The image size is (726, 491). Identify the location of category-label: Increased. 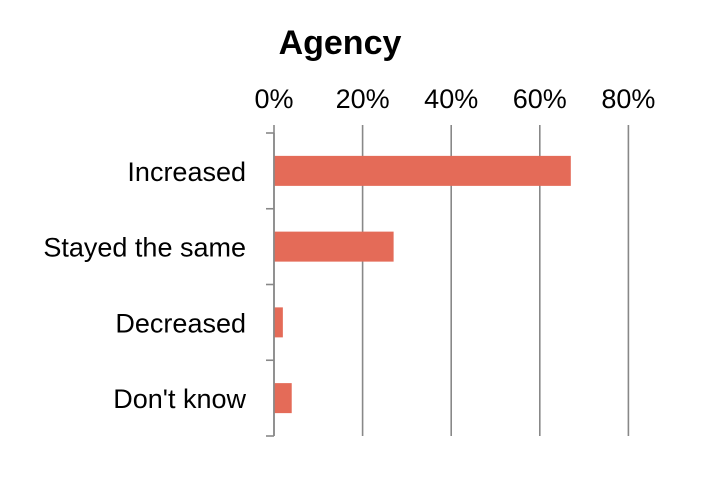
(186, 172).